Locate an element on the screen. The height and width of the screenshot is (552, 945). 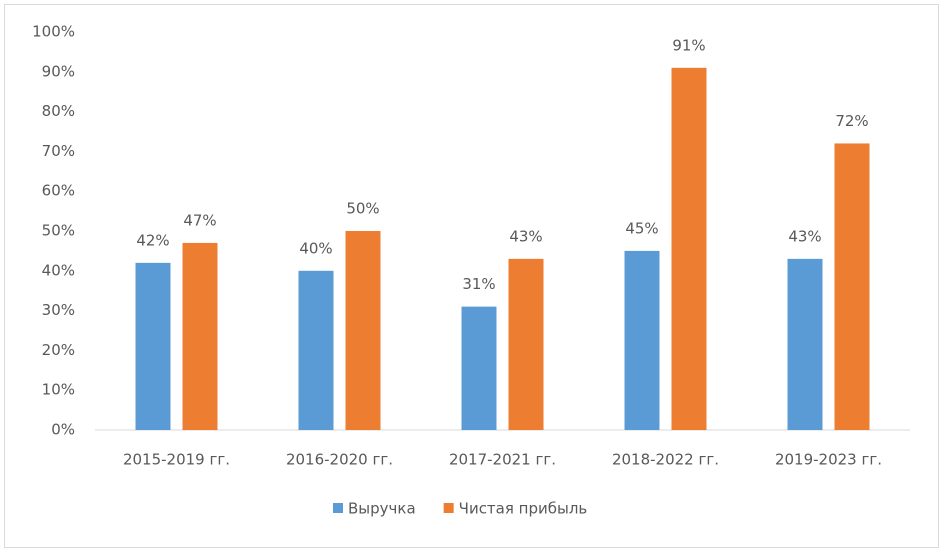
y-tick-label: 30% is located at coordinates (58, 310).